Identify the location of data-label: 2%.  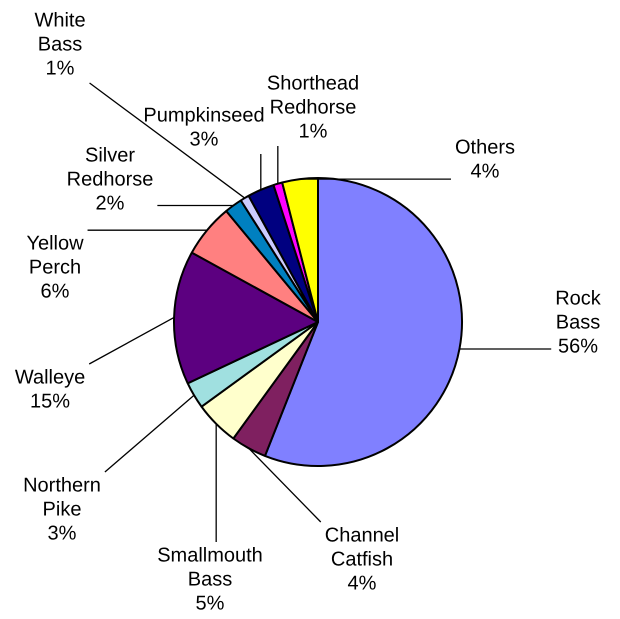
(110, 203).